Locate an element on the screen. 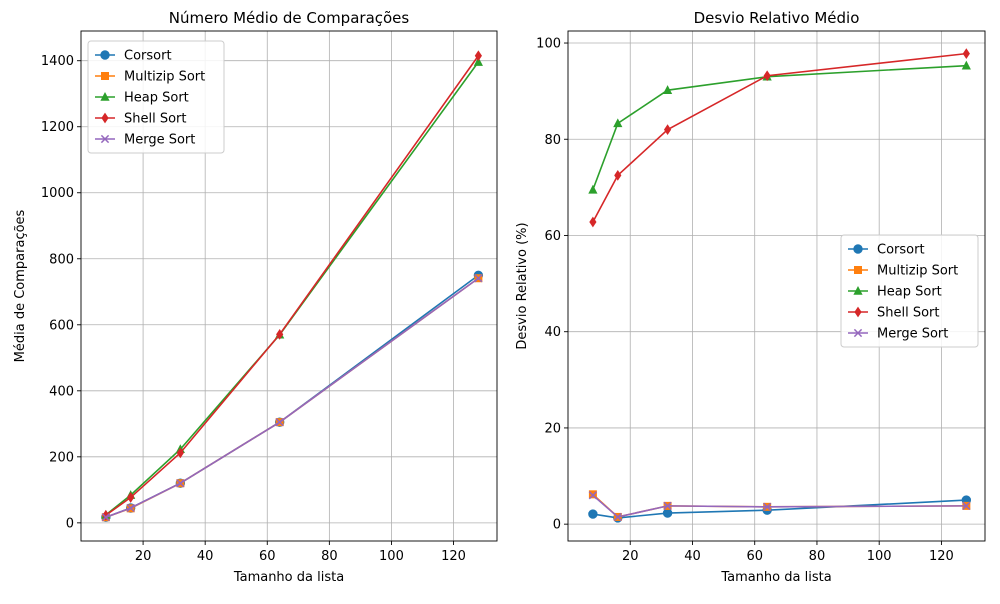  series-merge-sort is located at coordinates (779, 506).